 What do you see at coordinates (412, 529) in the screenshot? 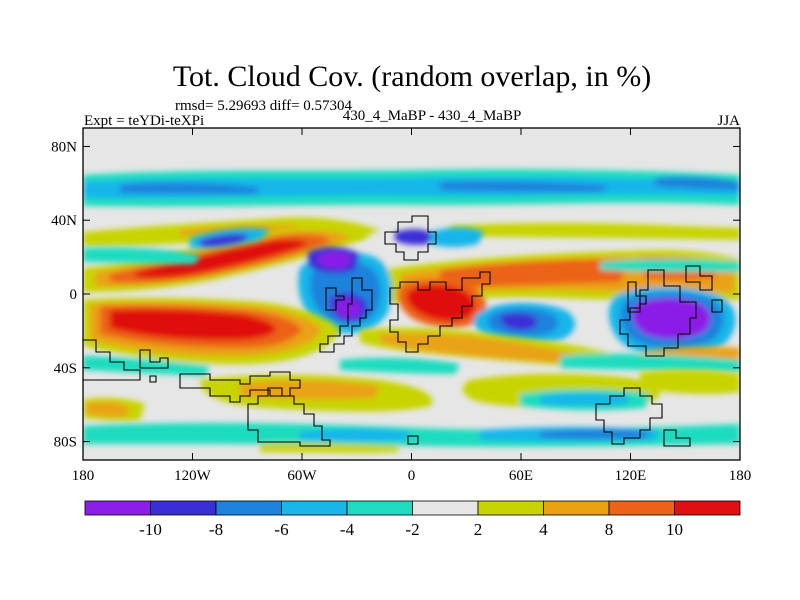
I see `colorbar-tick-label: -2` at bounding box center [412, 529].